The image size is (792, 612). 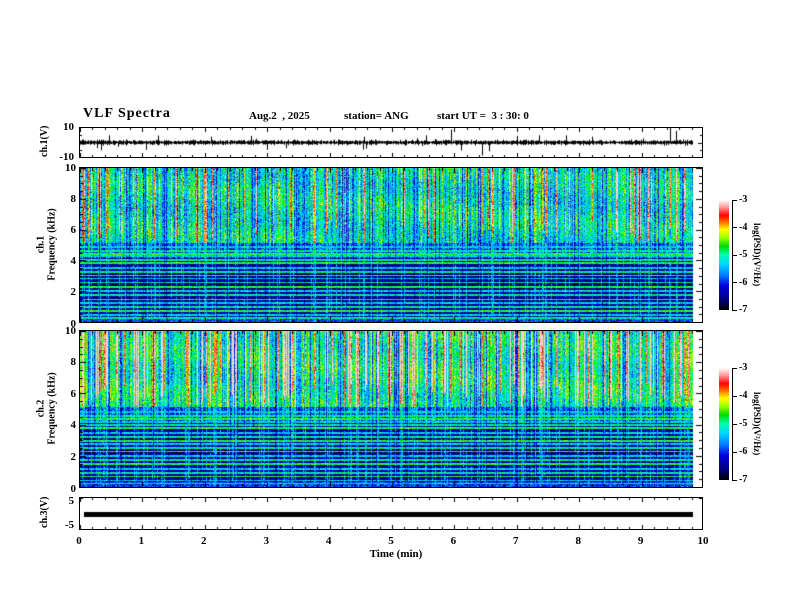 I want to click on start-ut-label: start UT = 3 : 30: 0, so click(x=483, y=116).